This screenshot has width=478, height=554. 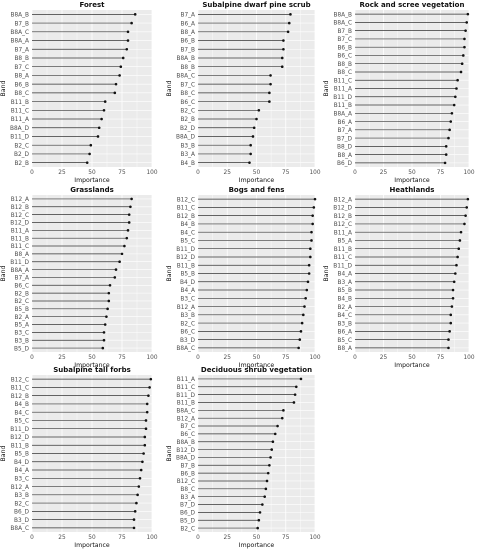 What do you see at coordinates (21, 286) in the screenshot?
I see `band-tick-label: B6_C` at bounding box center [21, 286].